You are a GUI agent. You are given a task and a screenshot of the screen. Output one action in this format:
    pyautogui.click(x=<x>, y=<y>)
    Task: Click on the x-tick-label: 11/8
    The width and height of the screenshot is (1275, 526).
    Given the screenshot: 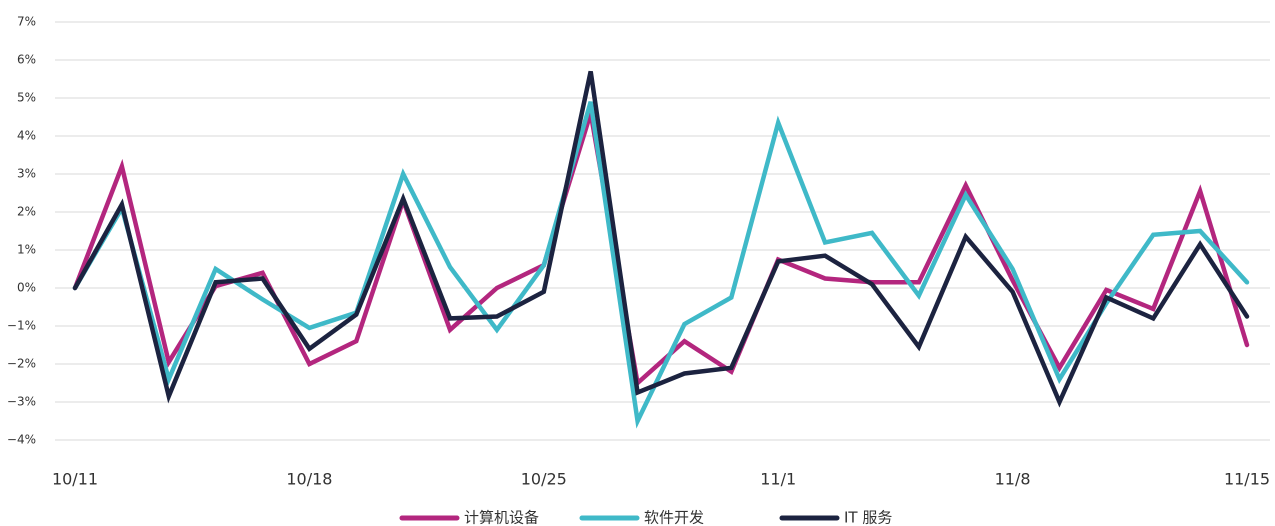 What is the action you would take?
    pyautogui.click(x=1013, y=479)
    